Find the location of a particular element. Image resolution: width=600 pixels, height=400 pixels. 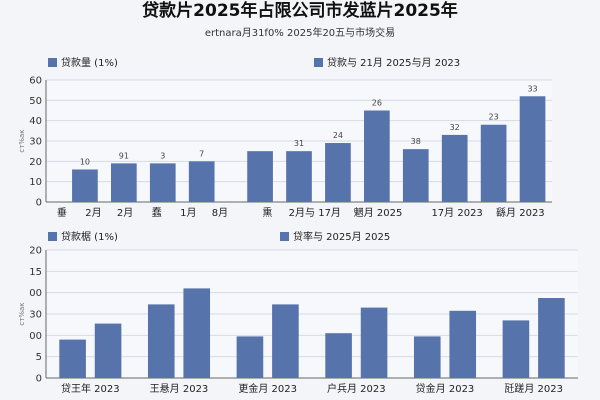

data-label: 24 is located at coordinates (338, 135).